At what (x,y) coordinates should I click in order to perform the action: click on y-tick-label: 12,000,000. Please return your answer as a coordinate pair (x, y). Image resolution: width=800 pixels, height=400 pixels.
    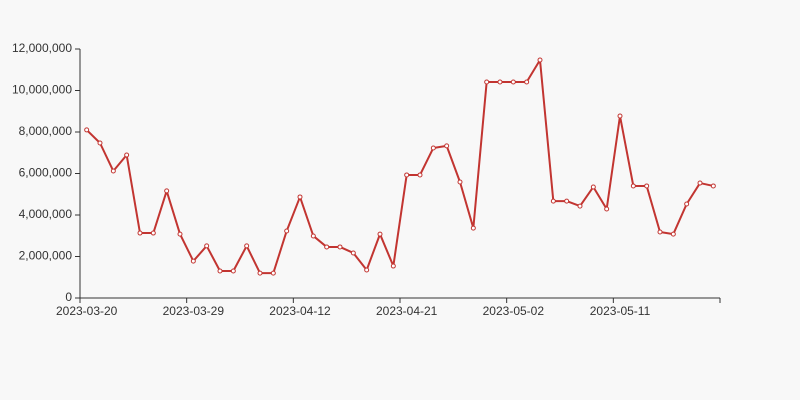
    Looking at the image, I should click on (42, 48).